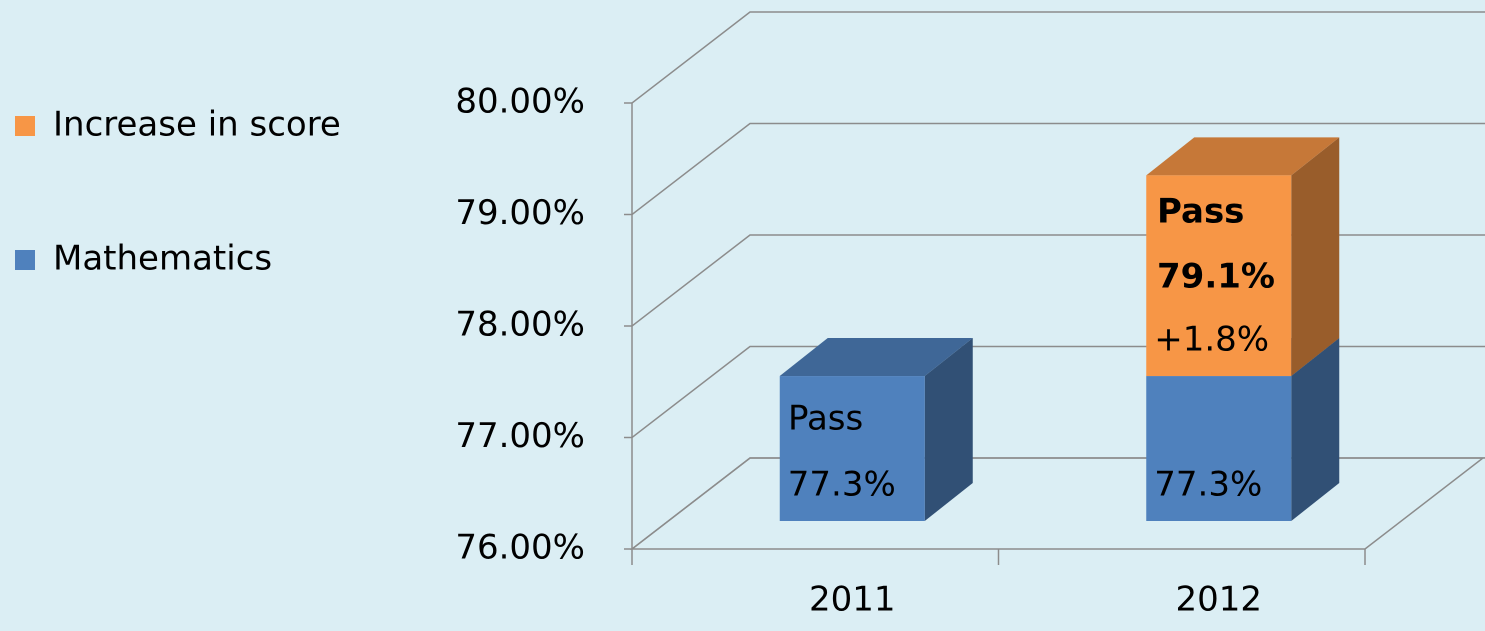  Describe the element at coordinates (520, 436) in the screenshot. I see `y-tick-label: 77.00%` at that location.